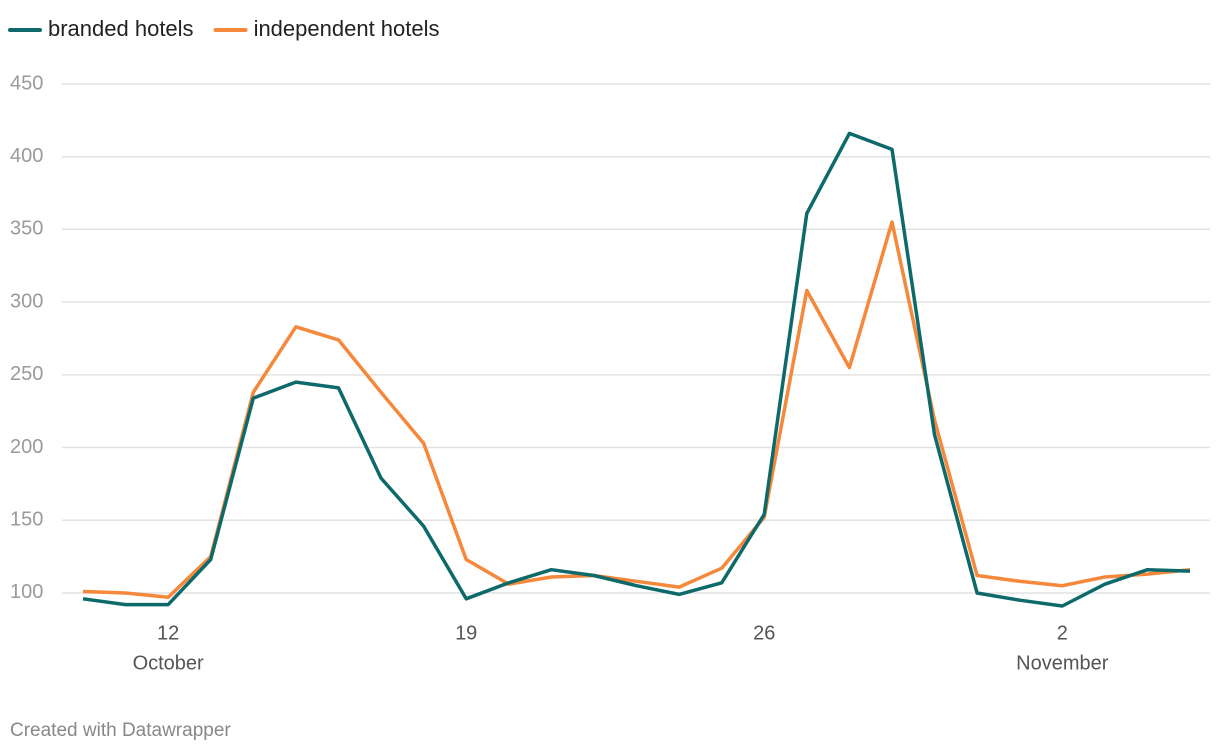 Image resolution: width=1220 pixels, height=754 pixels. What do you see at coordinates (26, 592) in the screenshot?
I see `y-tick-label: 100` at bounding box center [26, 592].